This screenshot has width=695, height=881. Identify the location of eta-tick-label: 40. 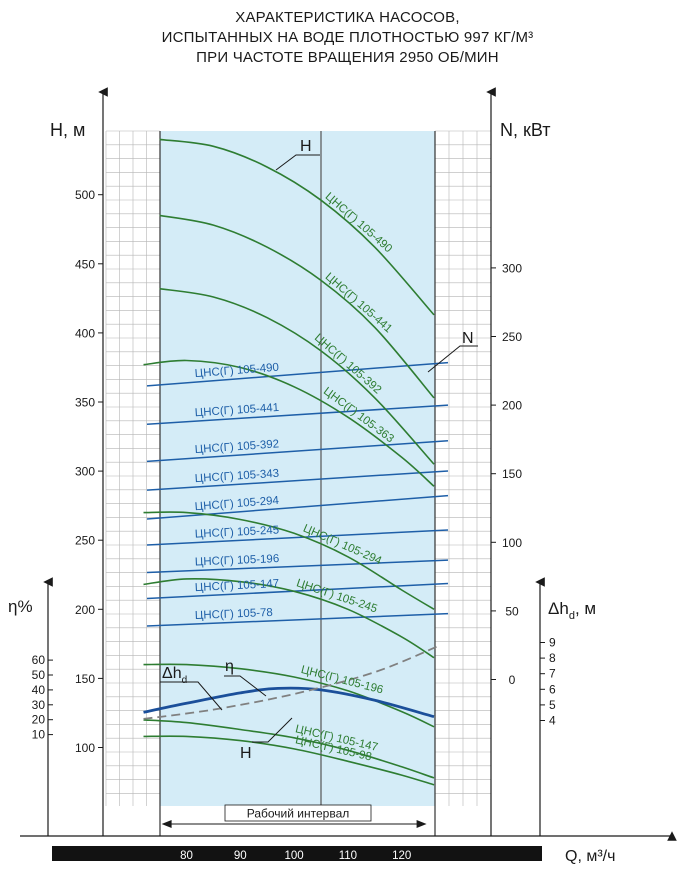
(39, 690).